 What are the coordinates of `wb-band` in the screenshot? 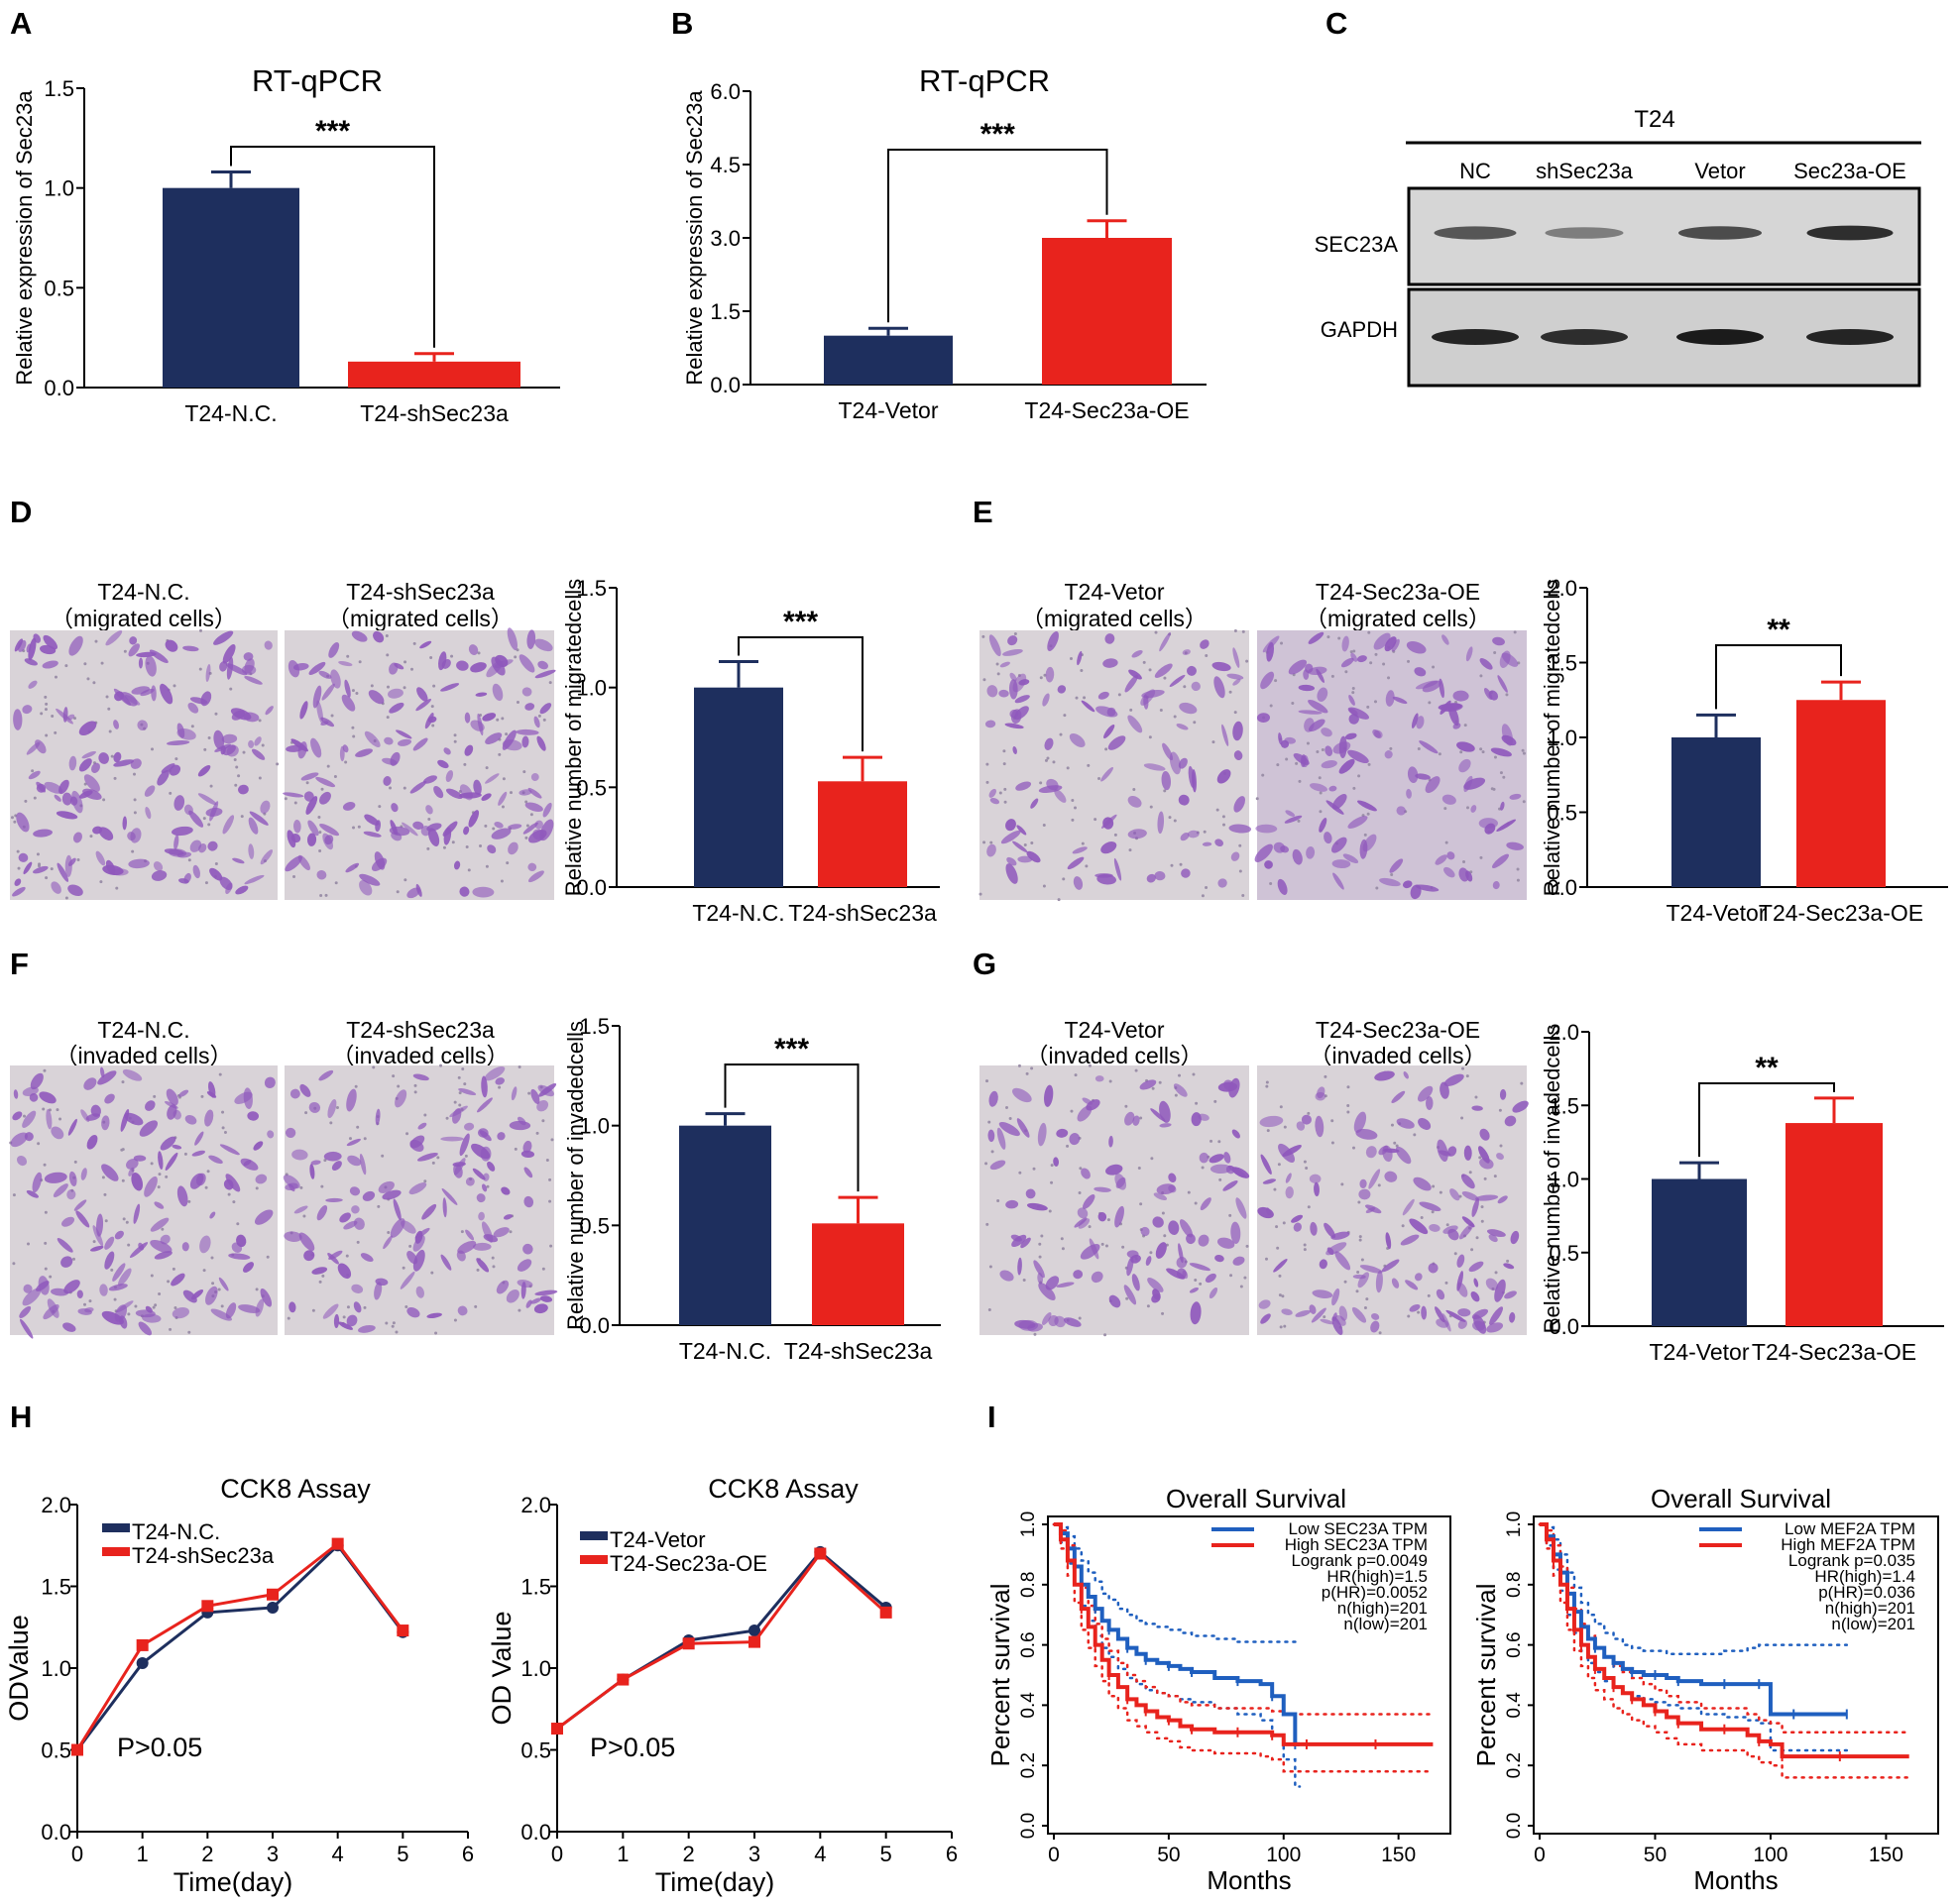 It's located at (1584, 337).